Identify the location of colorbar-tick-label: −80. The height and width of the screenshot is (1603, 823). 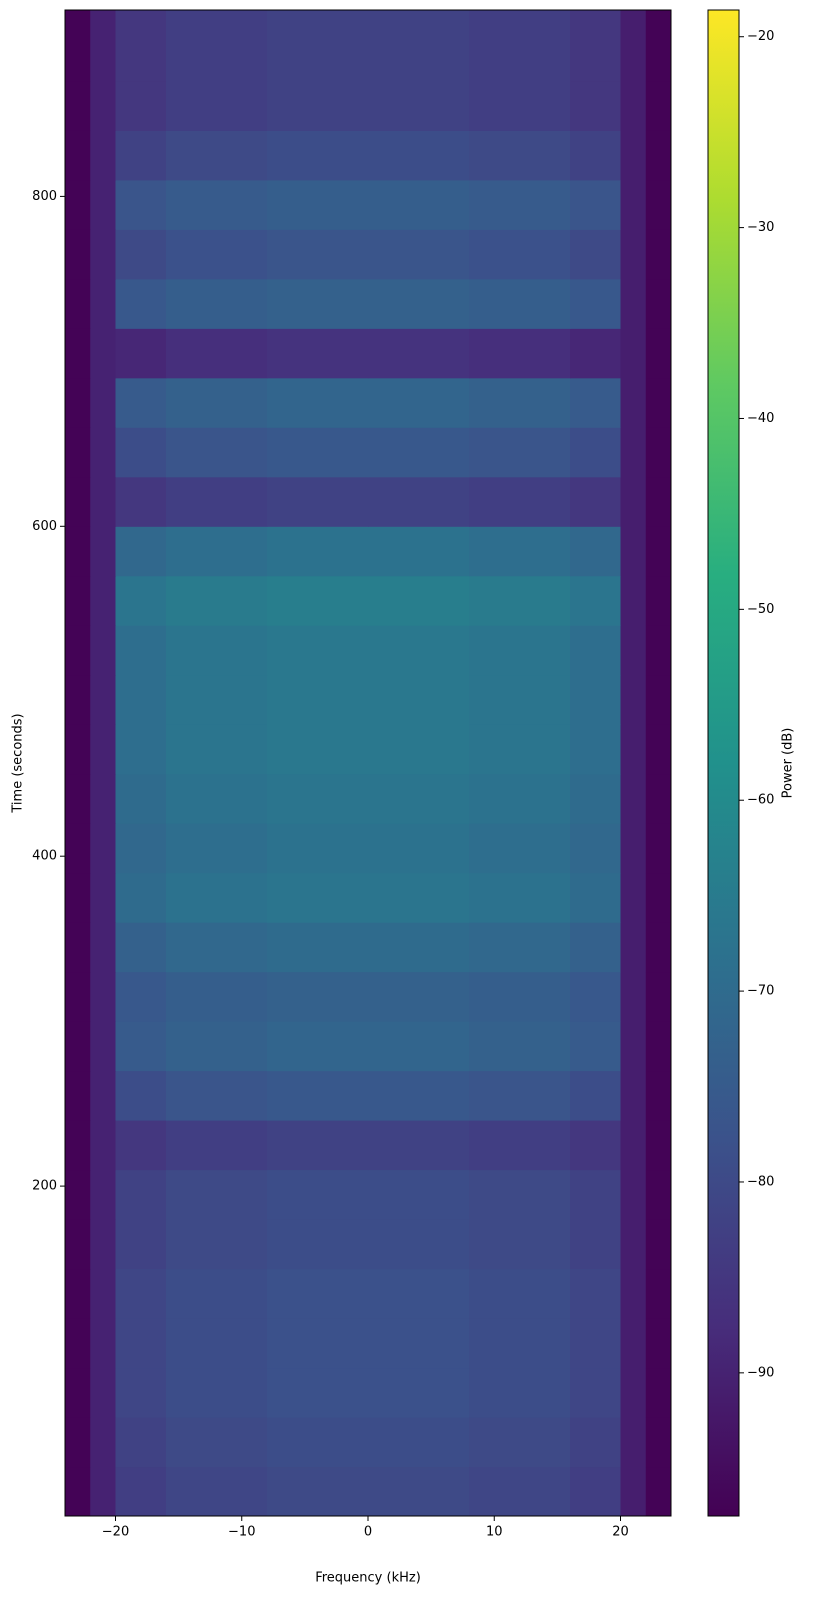
(760, 1181).